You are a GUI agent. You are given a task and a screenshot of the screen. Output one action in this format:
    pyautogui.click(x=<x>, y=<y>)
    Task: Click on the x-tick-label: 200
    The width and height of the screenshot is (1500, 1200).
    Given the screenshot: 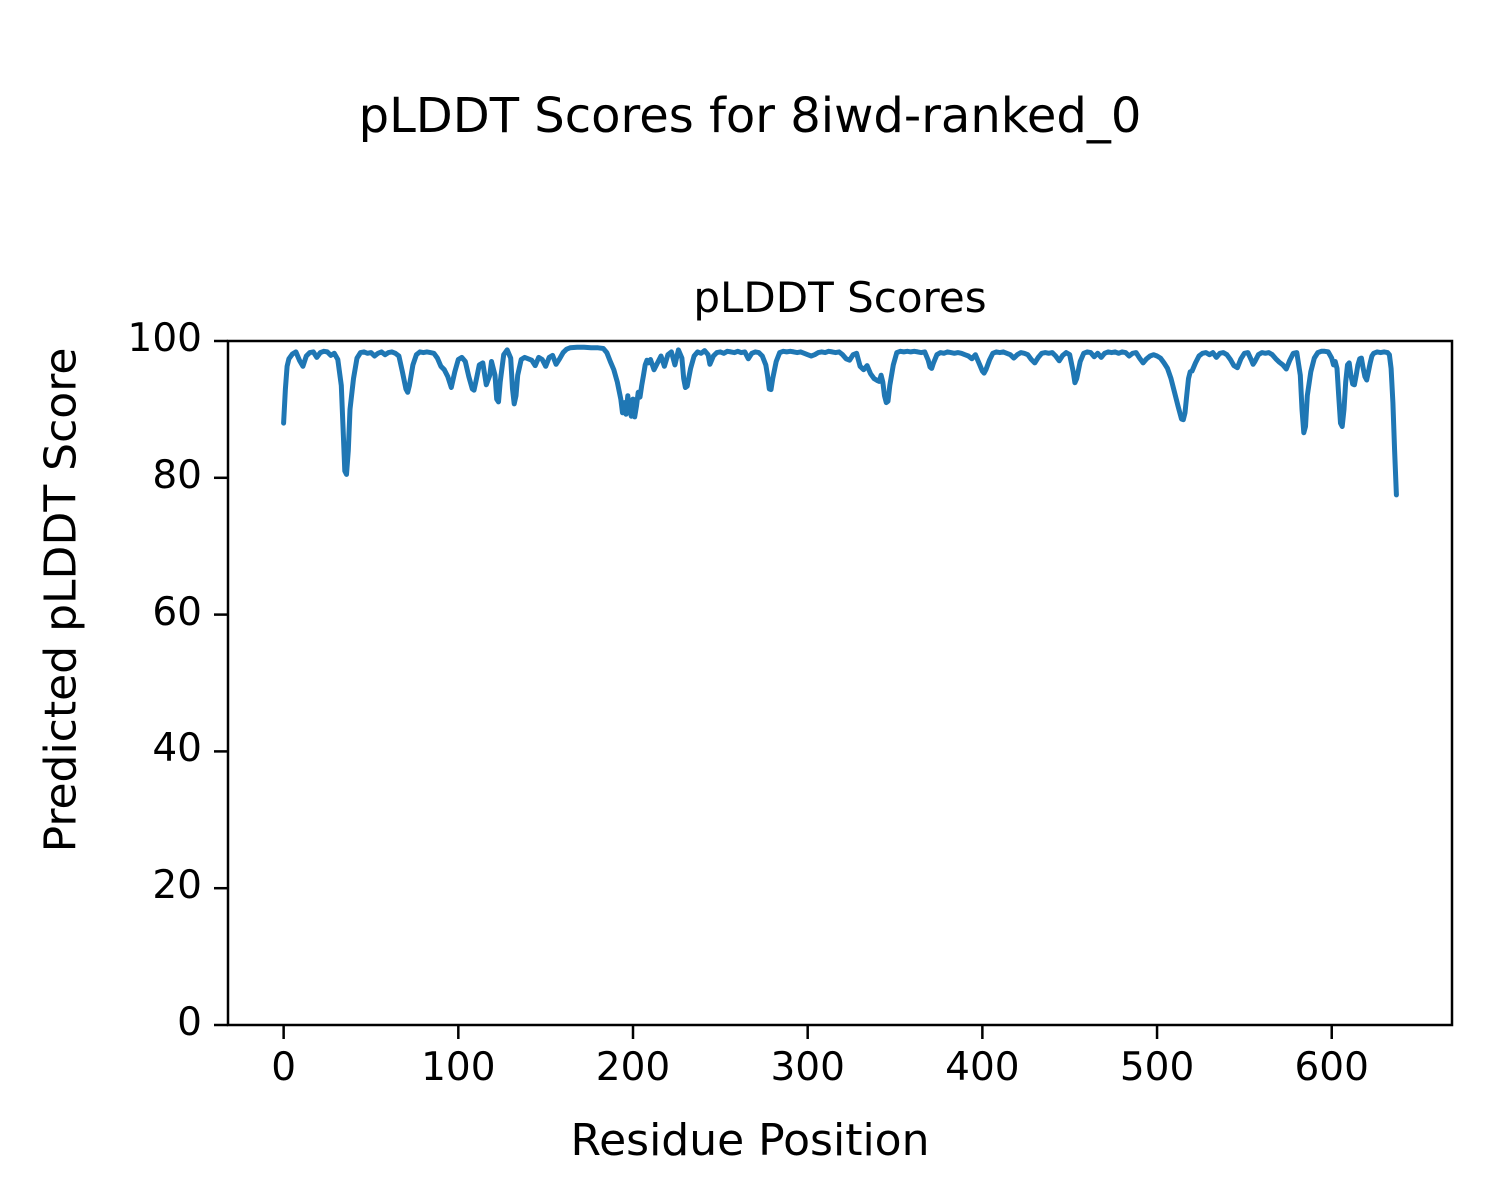 What is the action you would take?
    pyautogui.click(x=633, y=1067)
    